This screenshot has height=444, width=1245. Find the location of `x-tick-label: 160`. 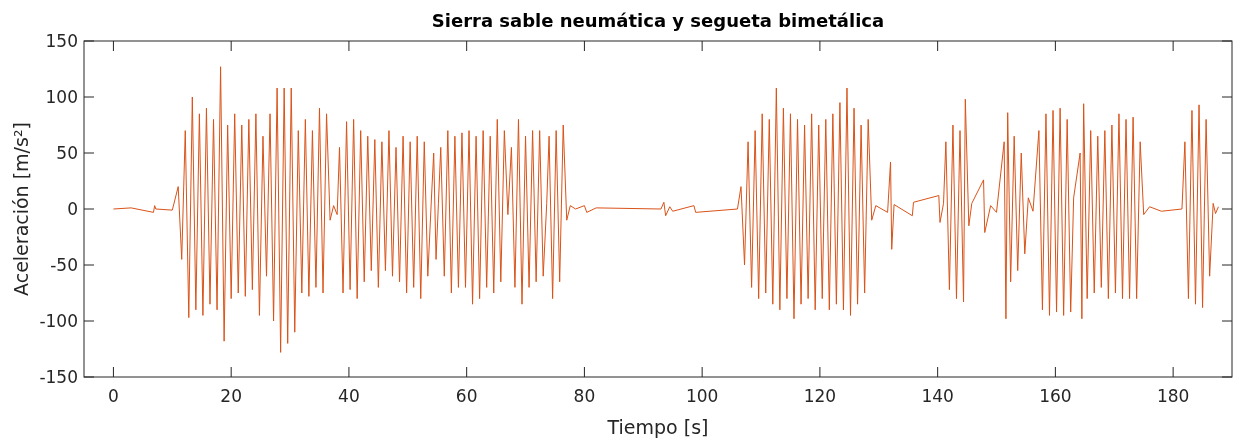

x-tick-label: 160 is located at coordinates (1055, 396).